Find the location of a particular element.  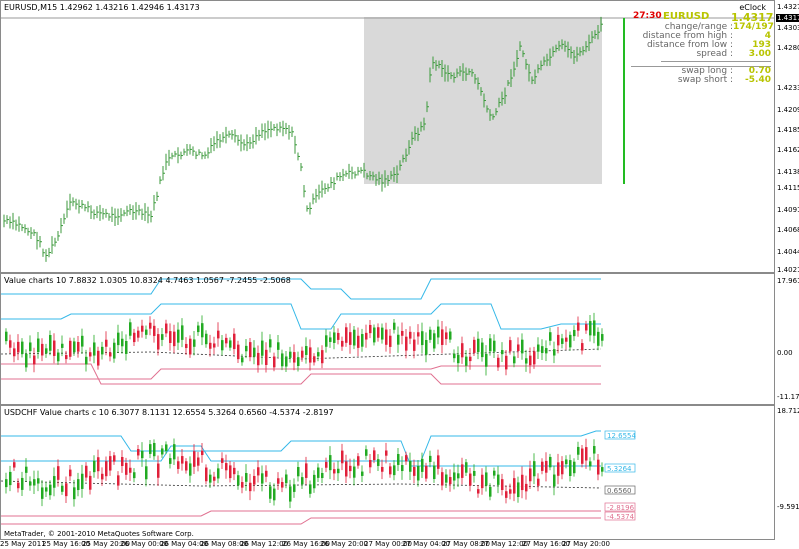

info-row: spread : 3.00 is located at coordinates (701, 54).